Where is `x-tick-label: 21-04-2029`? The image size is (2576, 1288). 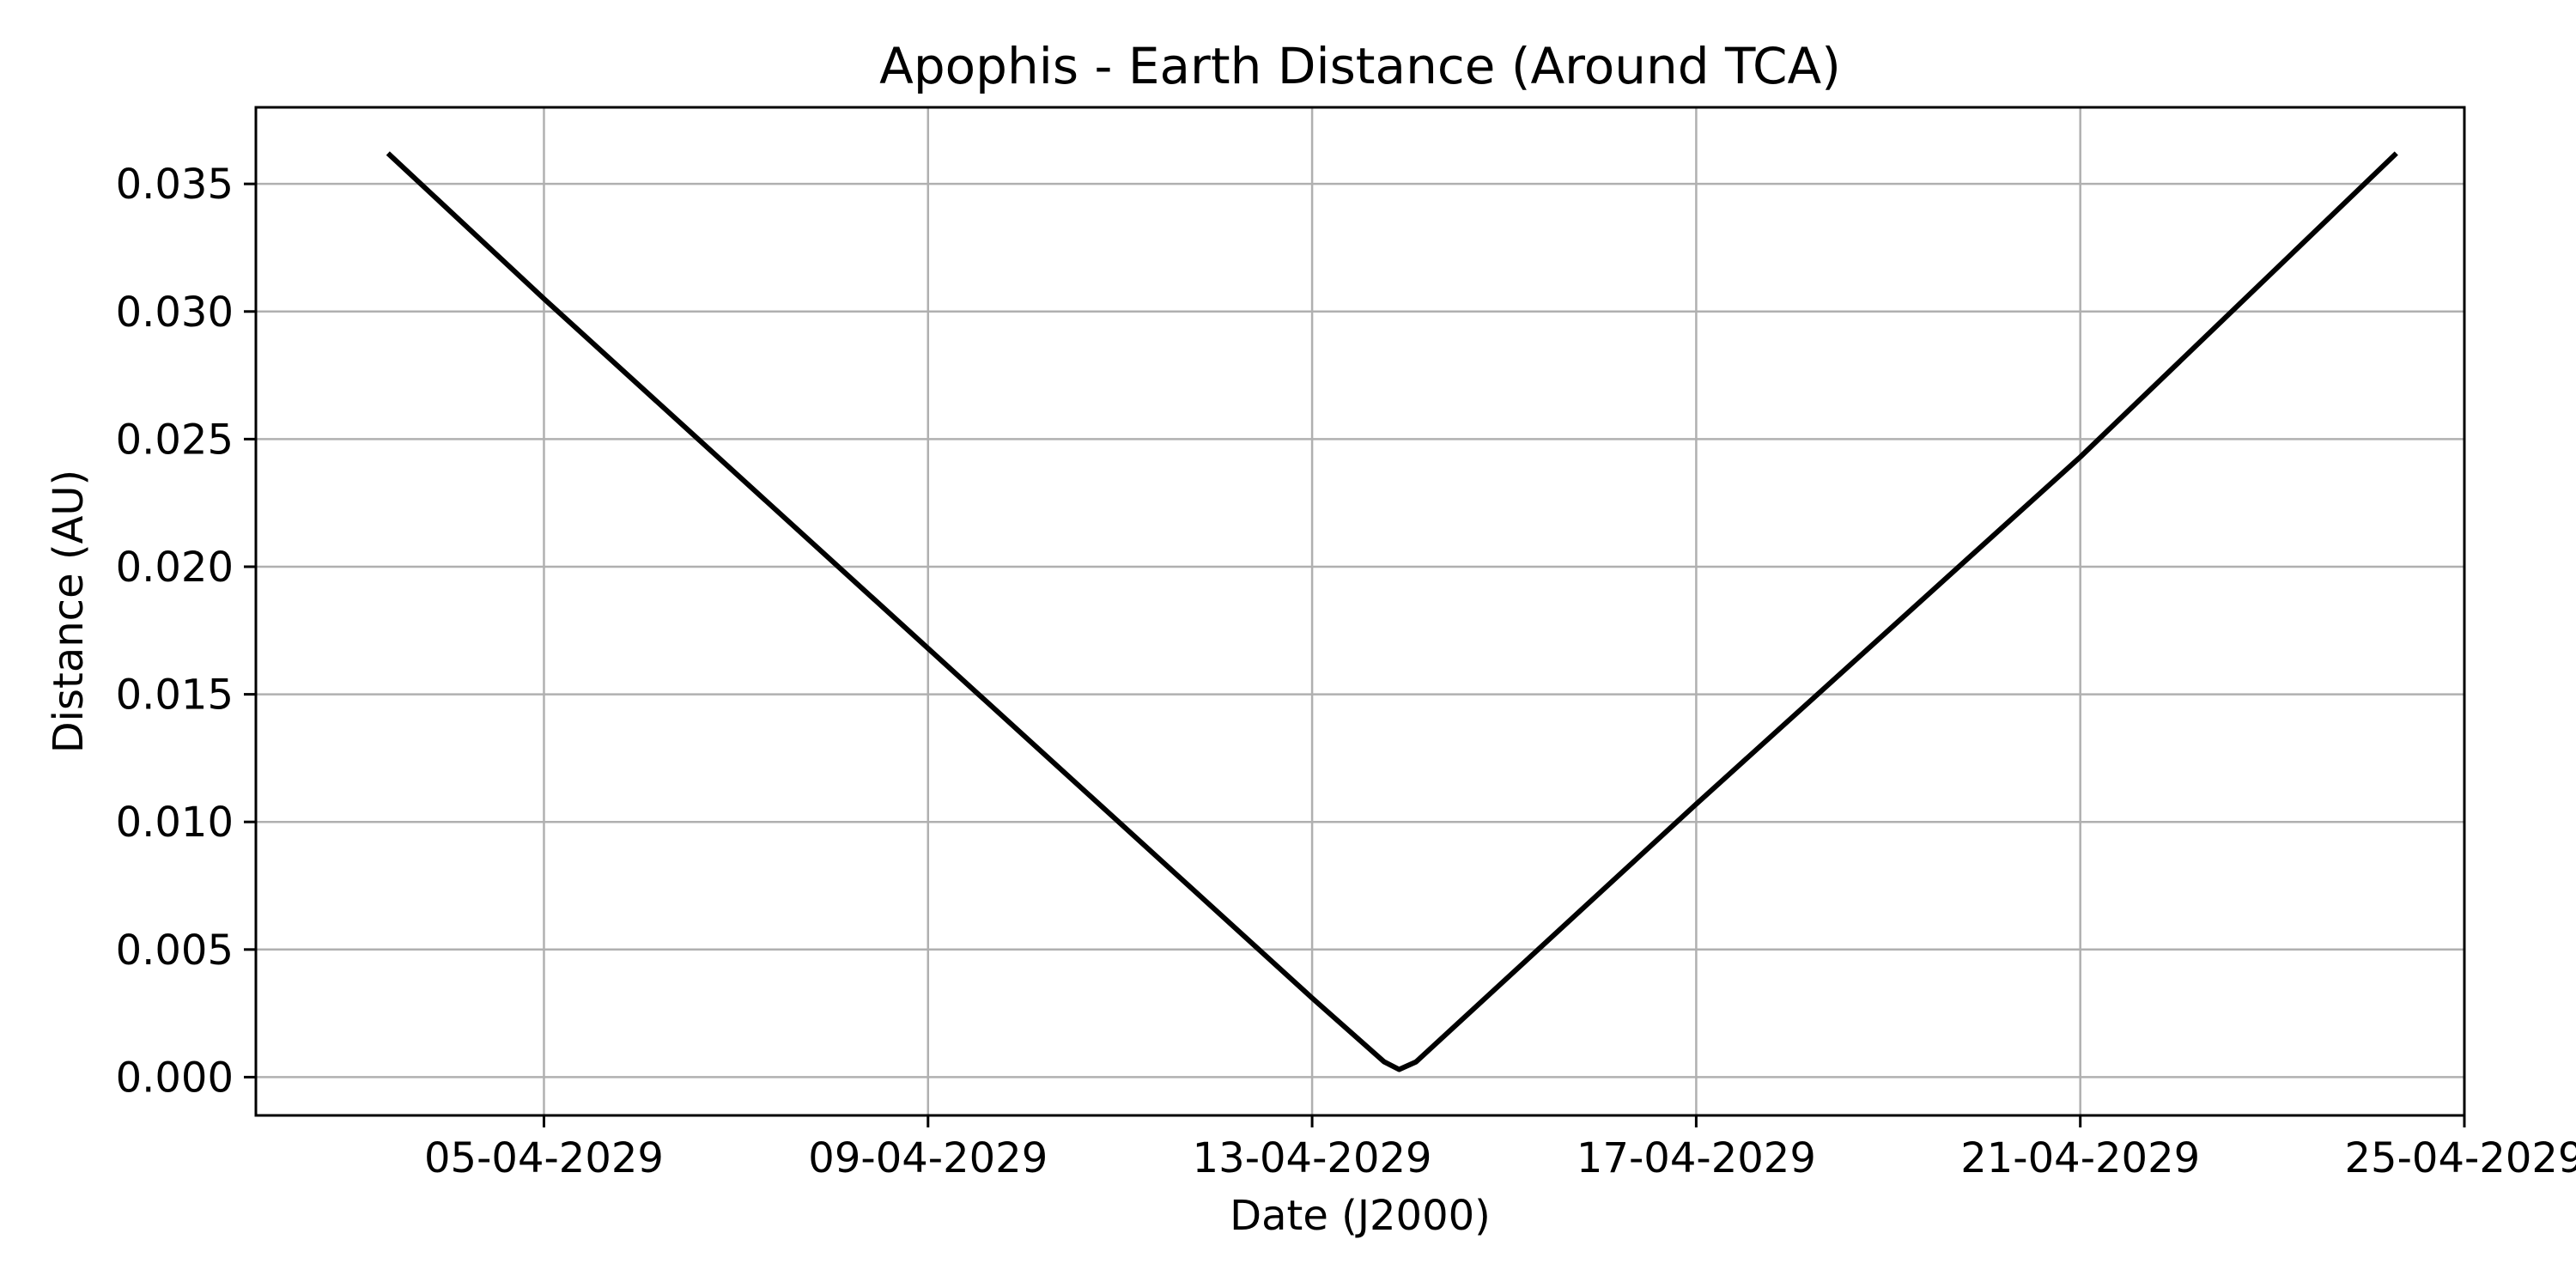
x-tick-label: 21-04-2029 is located at coordinates (2080, 1158).